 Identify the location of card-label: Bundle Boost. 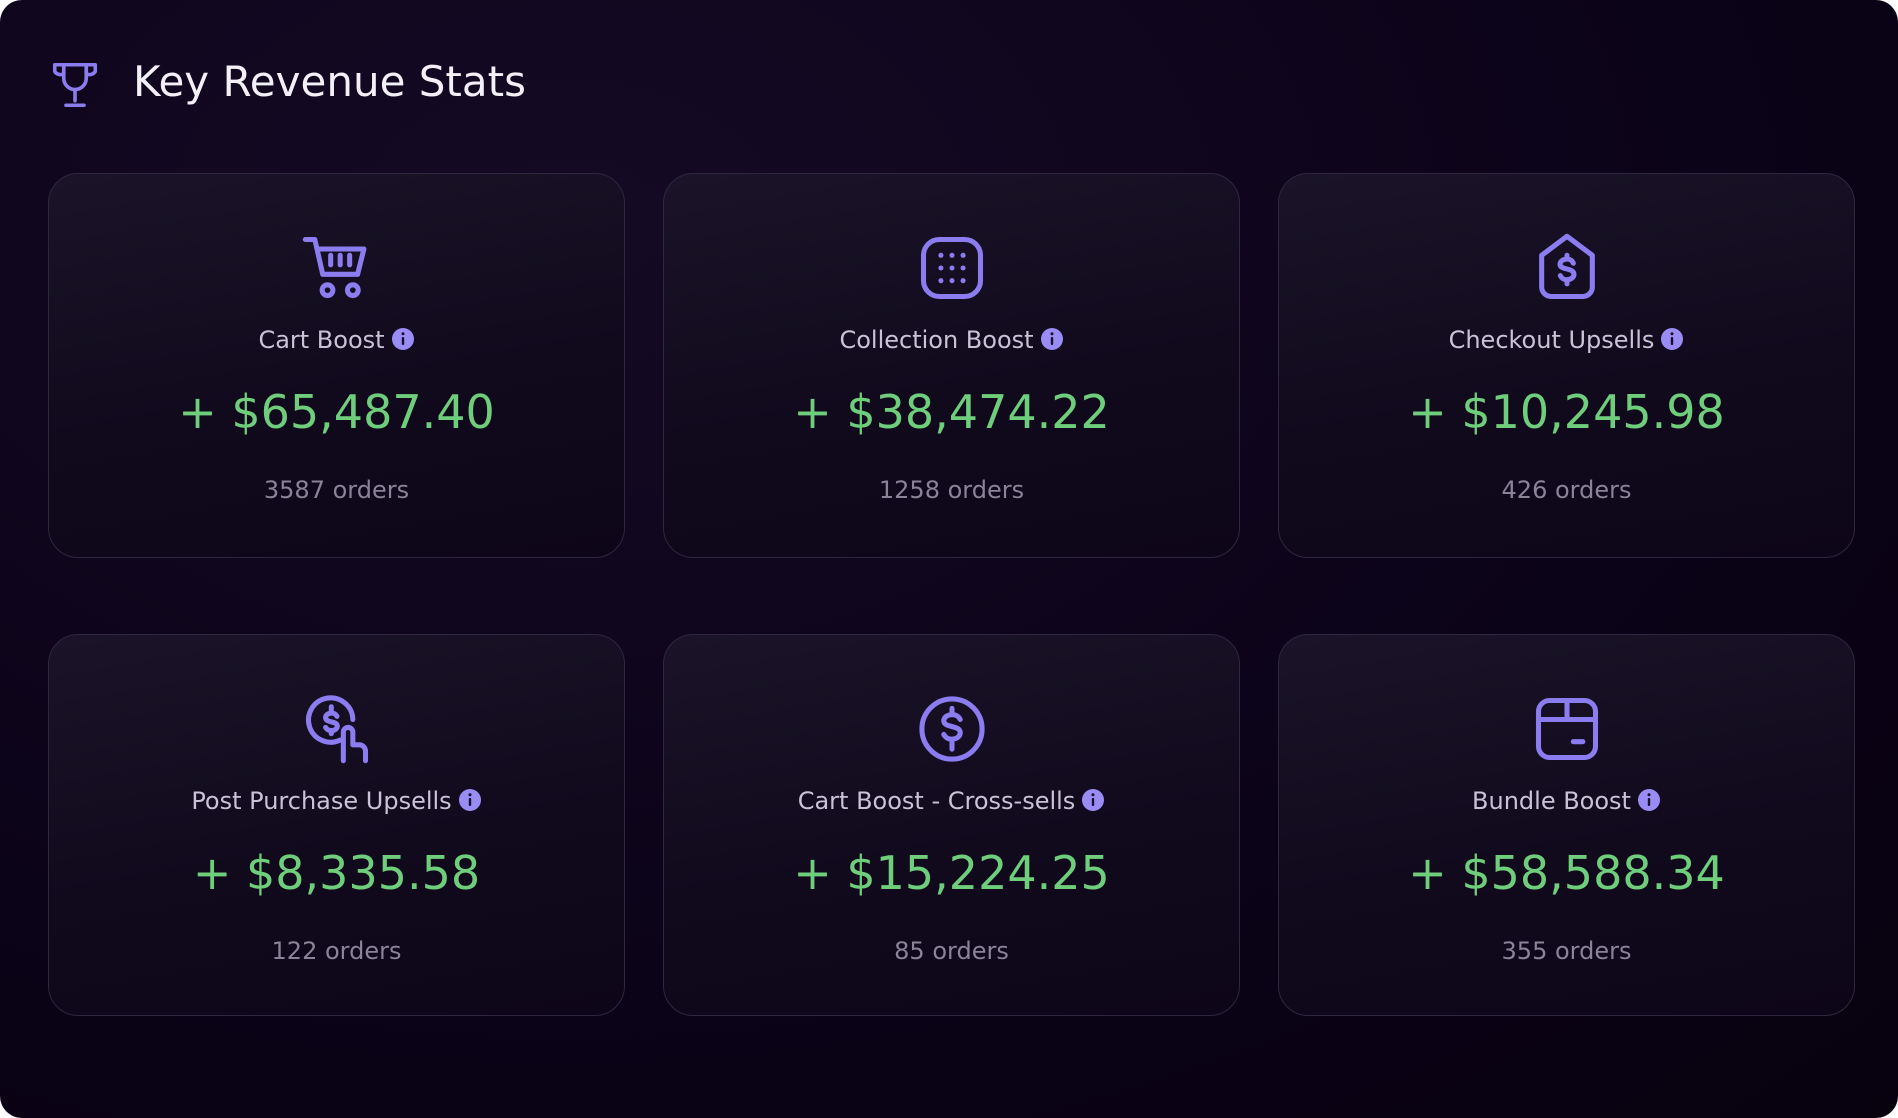
(1566, 801).